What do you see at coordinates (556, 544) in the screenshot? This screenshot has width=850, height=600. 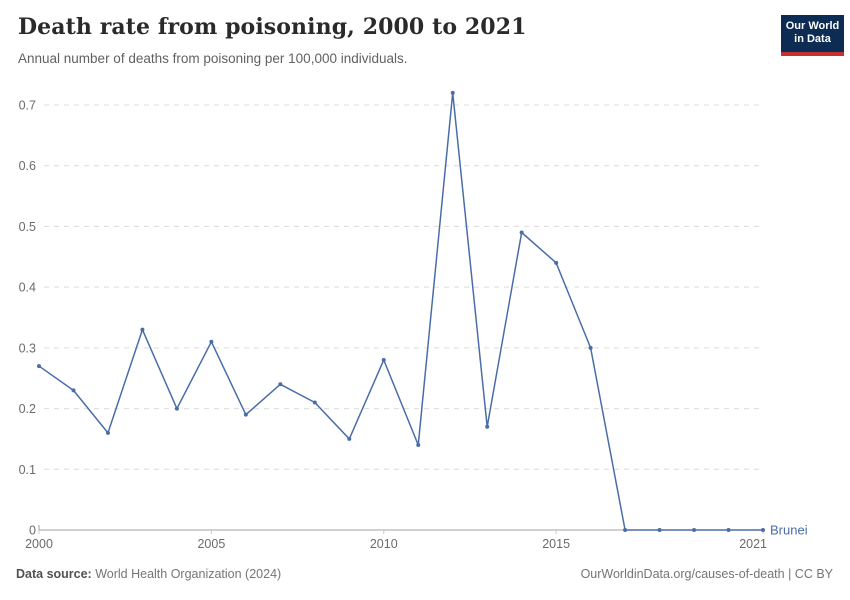 I see `x-tick-label: 2015` at bounding box center [556, 544].